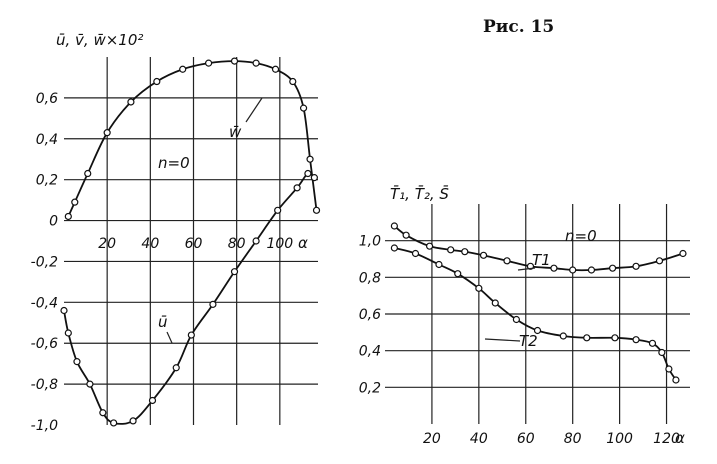 This screenshot has height=464, width=717. What do you see at coordinates (619, 439) in the screenshot?
I see `chart2-x-tick-label: 100` at bounding box center [619, 439].